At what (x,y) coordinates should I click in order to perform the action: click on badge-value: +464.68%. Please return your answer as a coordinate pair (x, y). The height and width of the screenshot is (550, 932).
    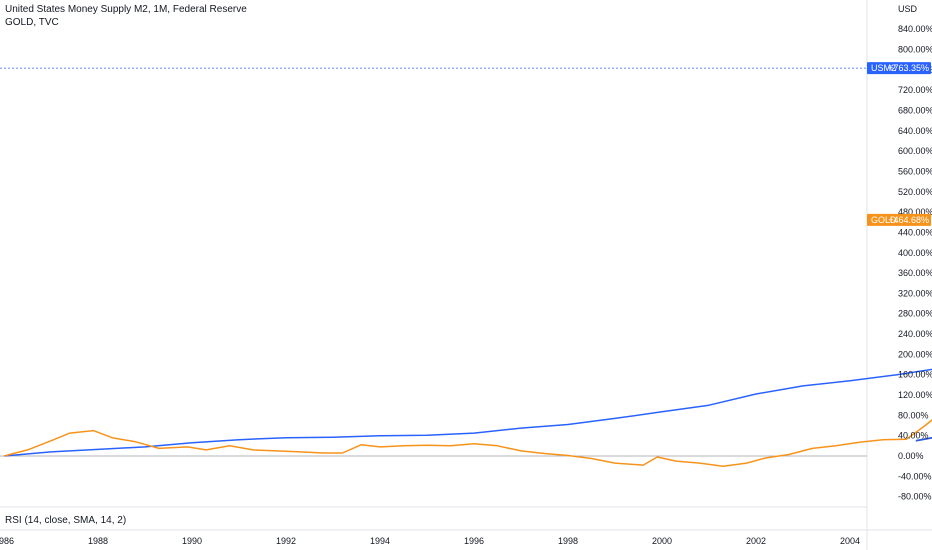
    Looking at the image, I should click on (908, 220).